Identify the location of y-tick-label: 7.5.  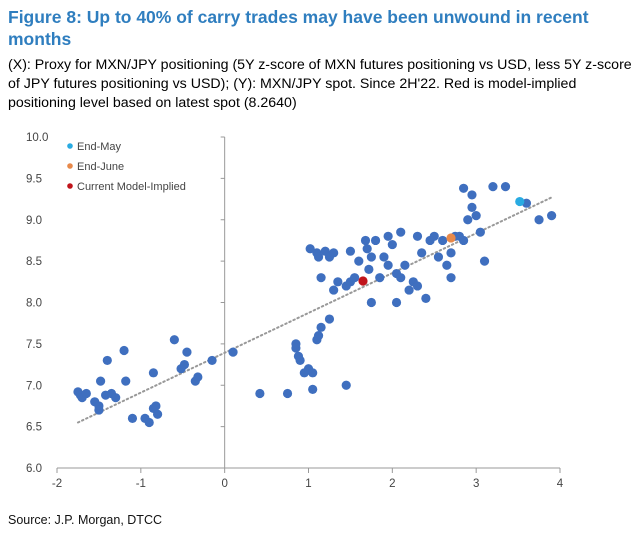
(34, 345).